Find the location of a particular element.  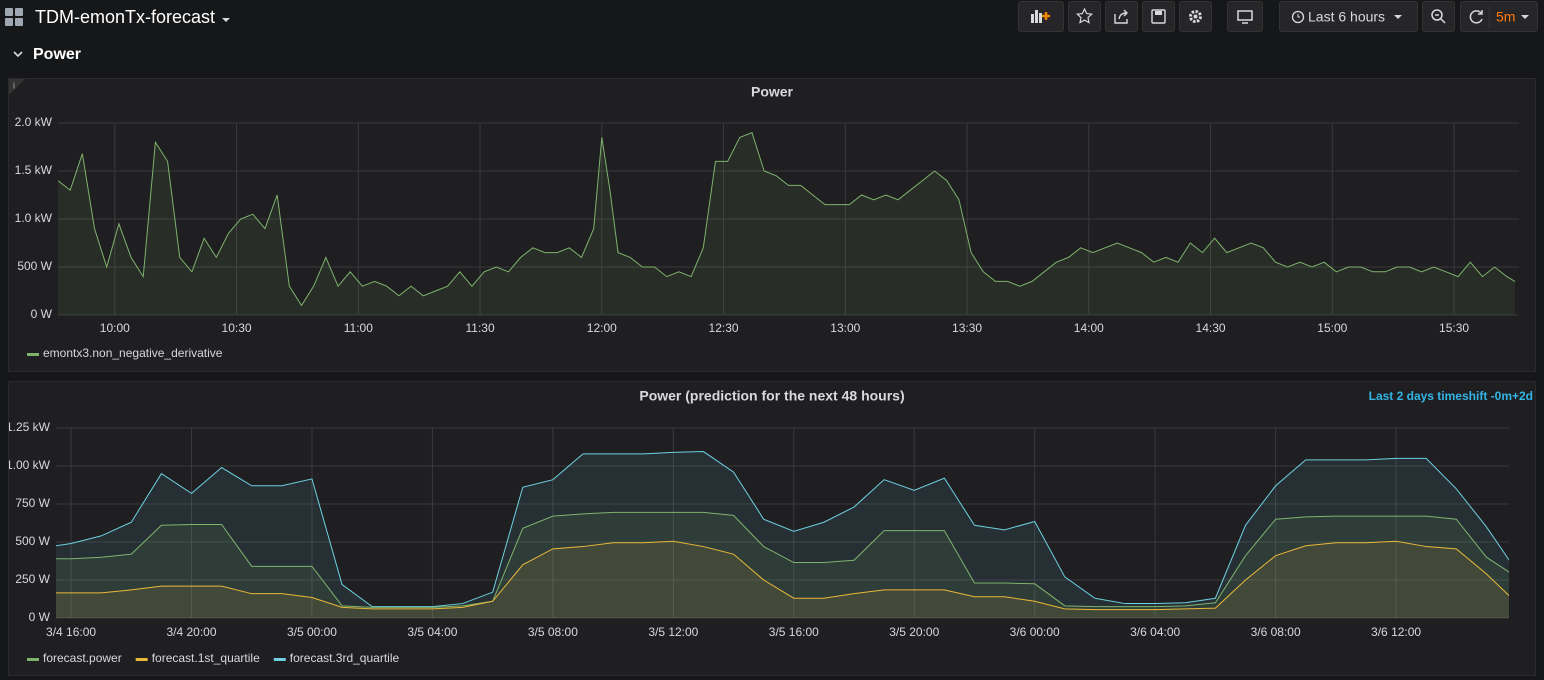

star-button is located at coordinates (1084, 16).